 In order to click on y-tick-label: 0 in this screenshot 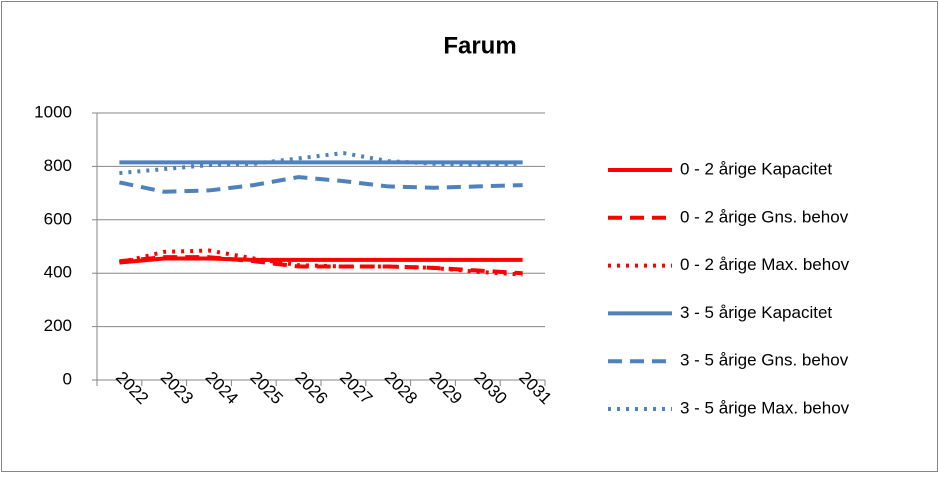, I will do `click(67, 378)`.